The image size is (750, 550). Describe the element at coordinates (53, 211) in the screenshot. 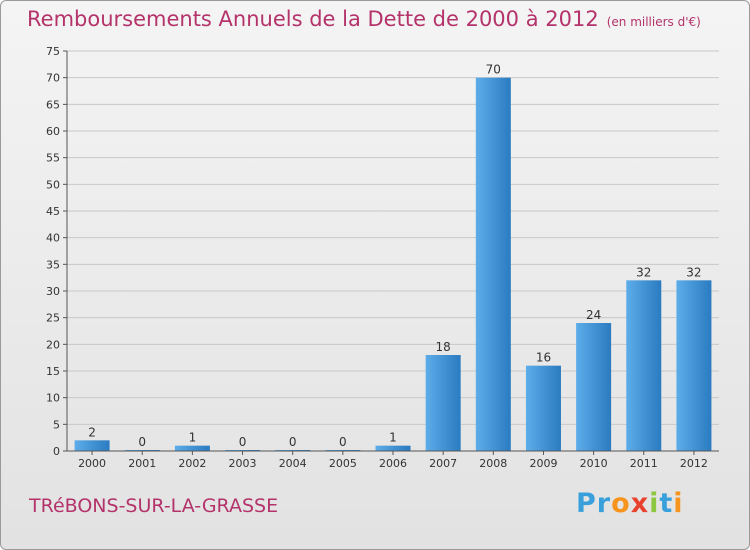

I see `y-tick-label: 45` at that location.